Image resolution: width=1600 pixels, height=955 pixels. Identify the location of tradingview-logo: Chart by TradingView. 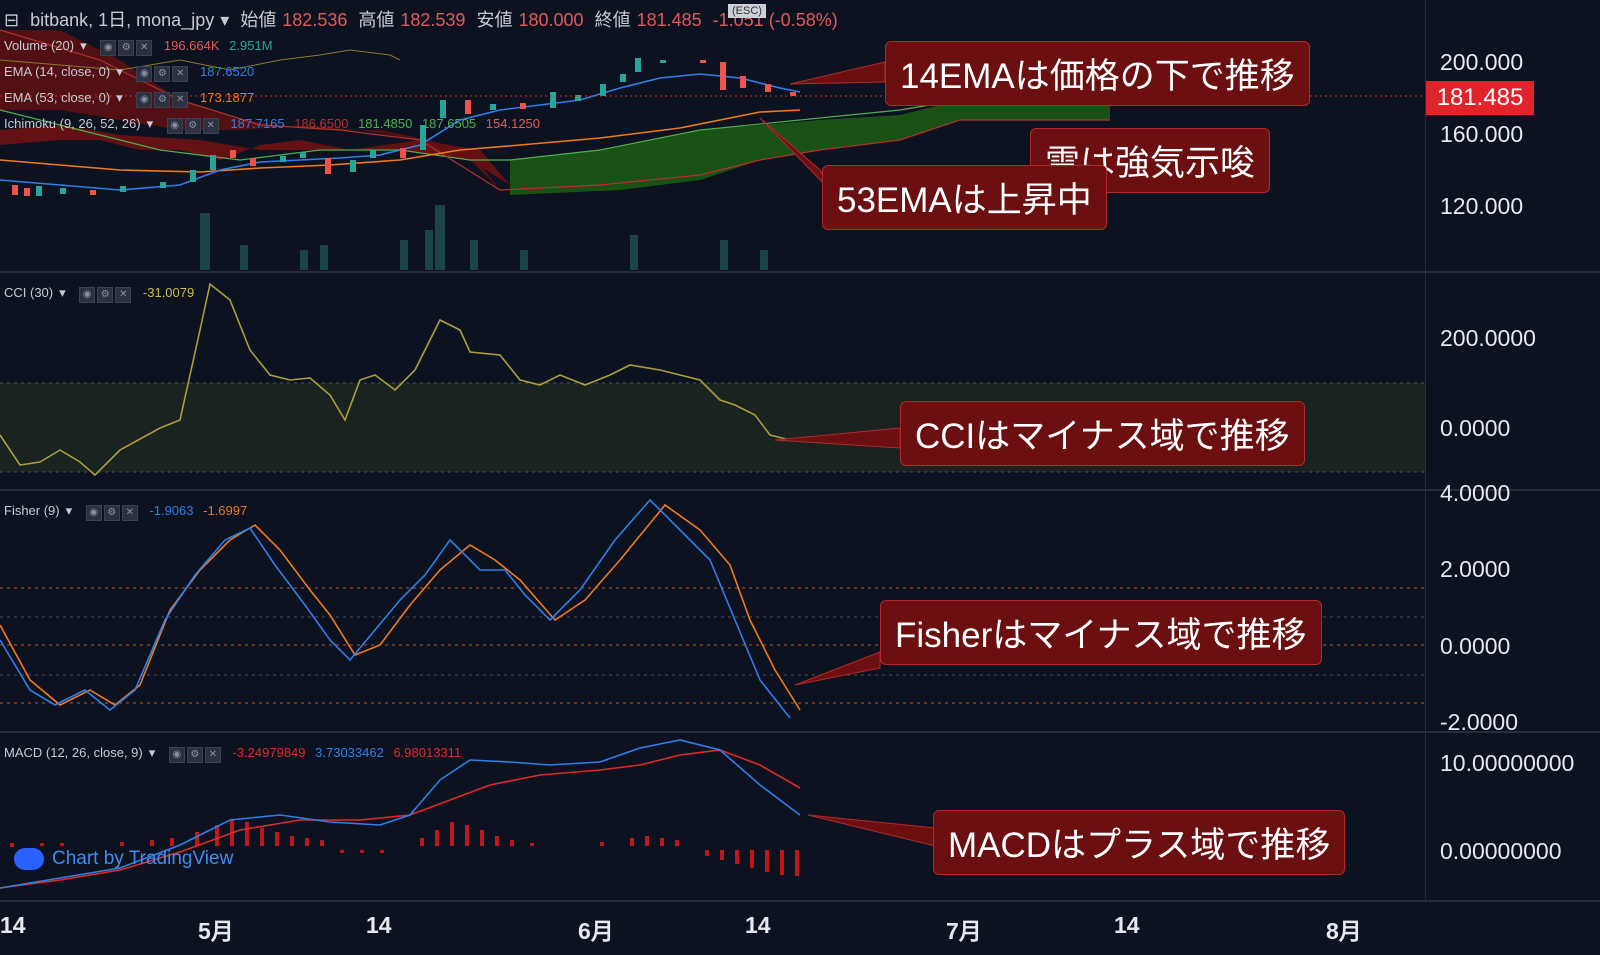
(123, 859).